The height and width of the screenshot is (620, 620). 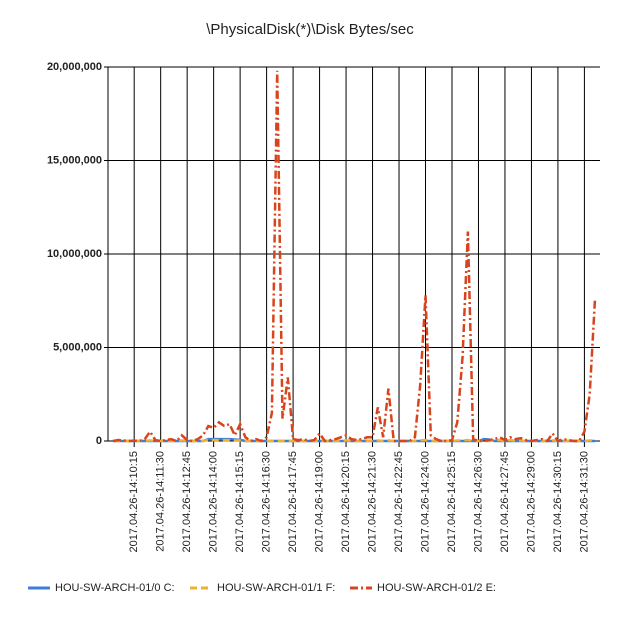 I want to click on x-tick-label: 2017.04.26-14:27:45, so click(x=505, y=502).